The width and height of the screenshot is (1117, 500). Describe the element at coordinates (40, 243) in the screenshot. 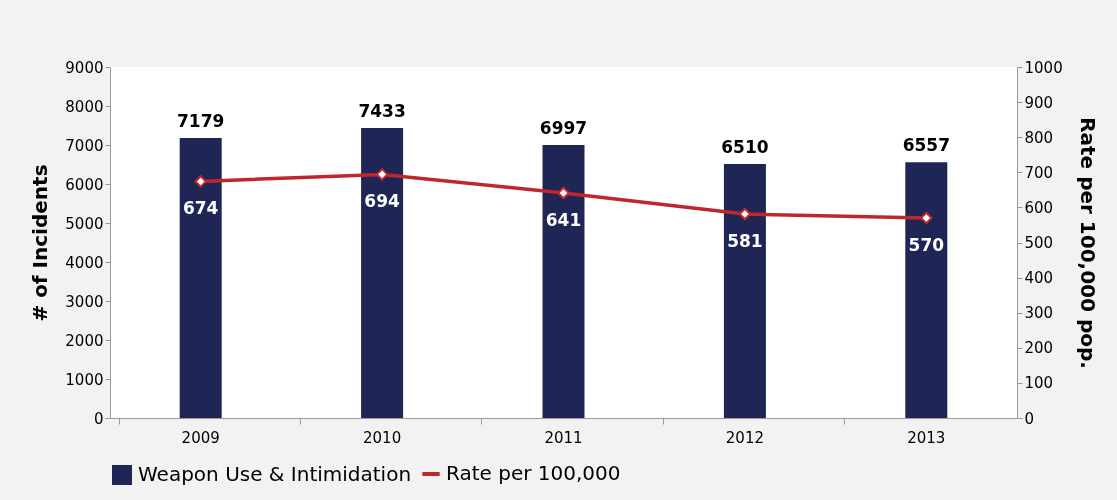

I see `y-axis-title: # of Incidents` at that location.